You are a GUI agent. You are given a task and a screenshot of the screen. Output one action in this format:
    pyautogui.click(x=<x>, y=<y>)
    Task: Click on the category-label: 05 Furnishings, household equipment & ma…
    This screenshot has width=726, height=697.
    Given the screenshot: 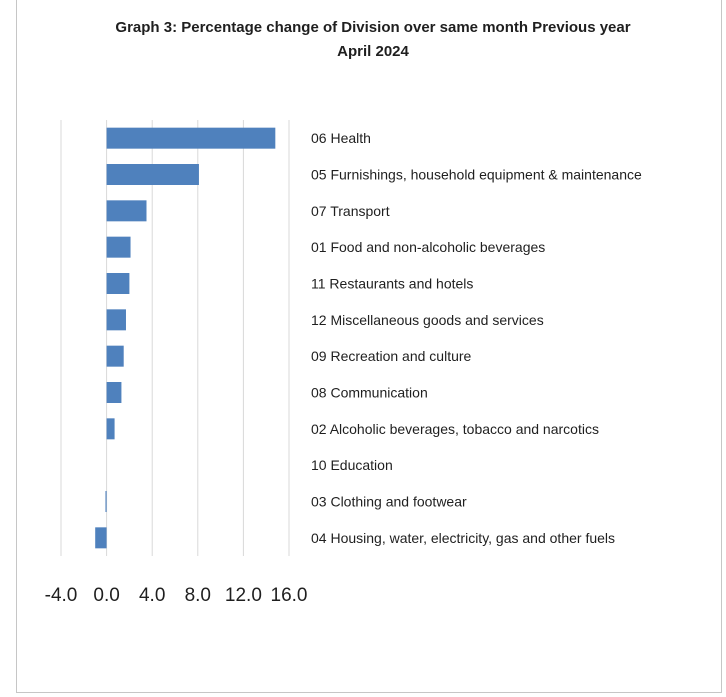 What is the action you would take?
    pyautogui.click(x=476, y=175)
    